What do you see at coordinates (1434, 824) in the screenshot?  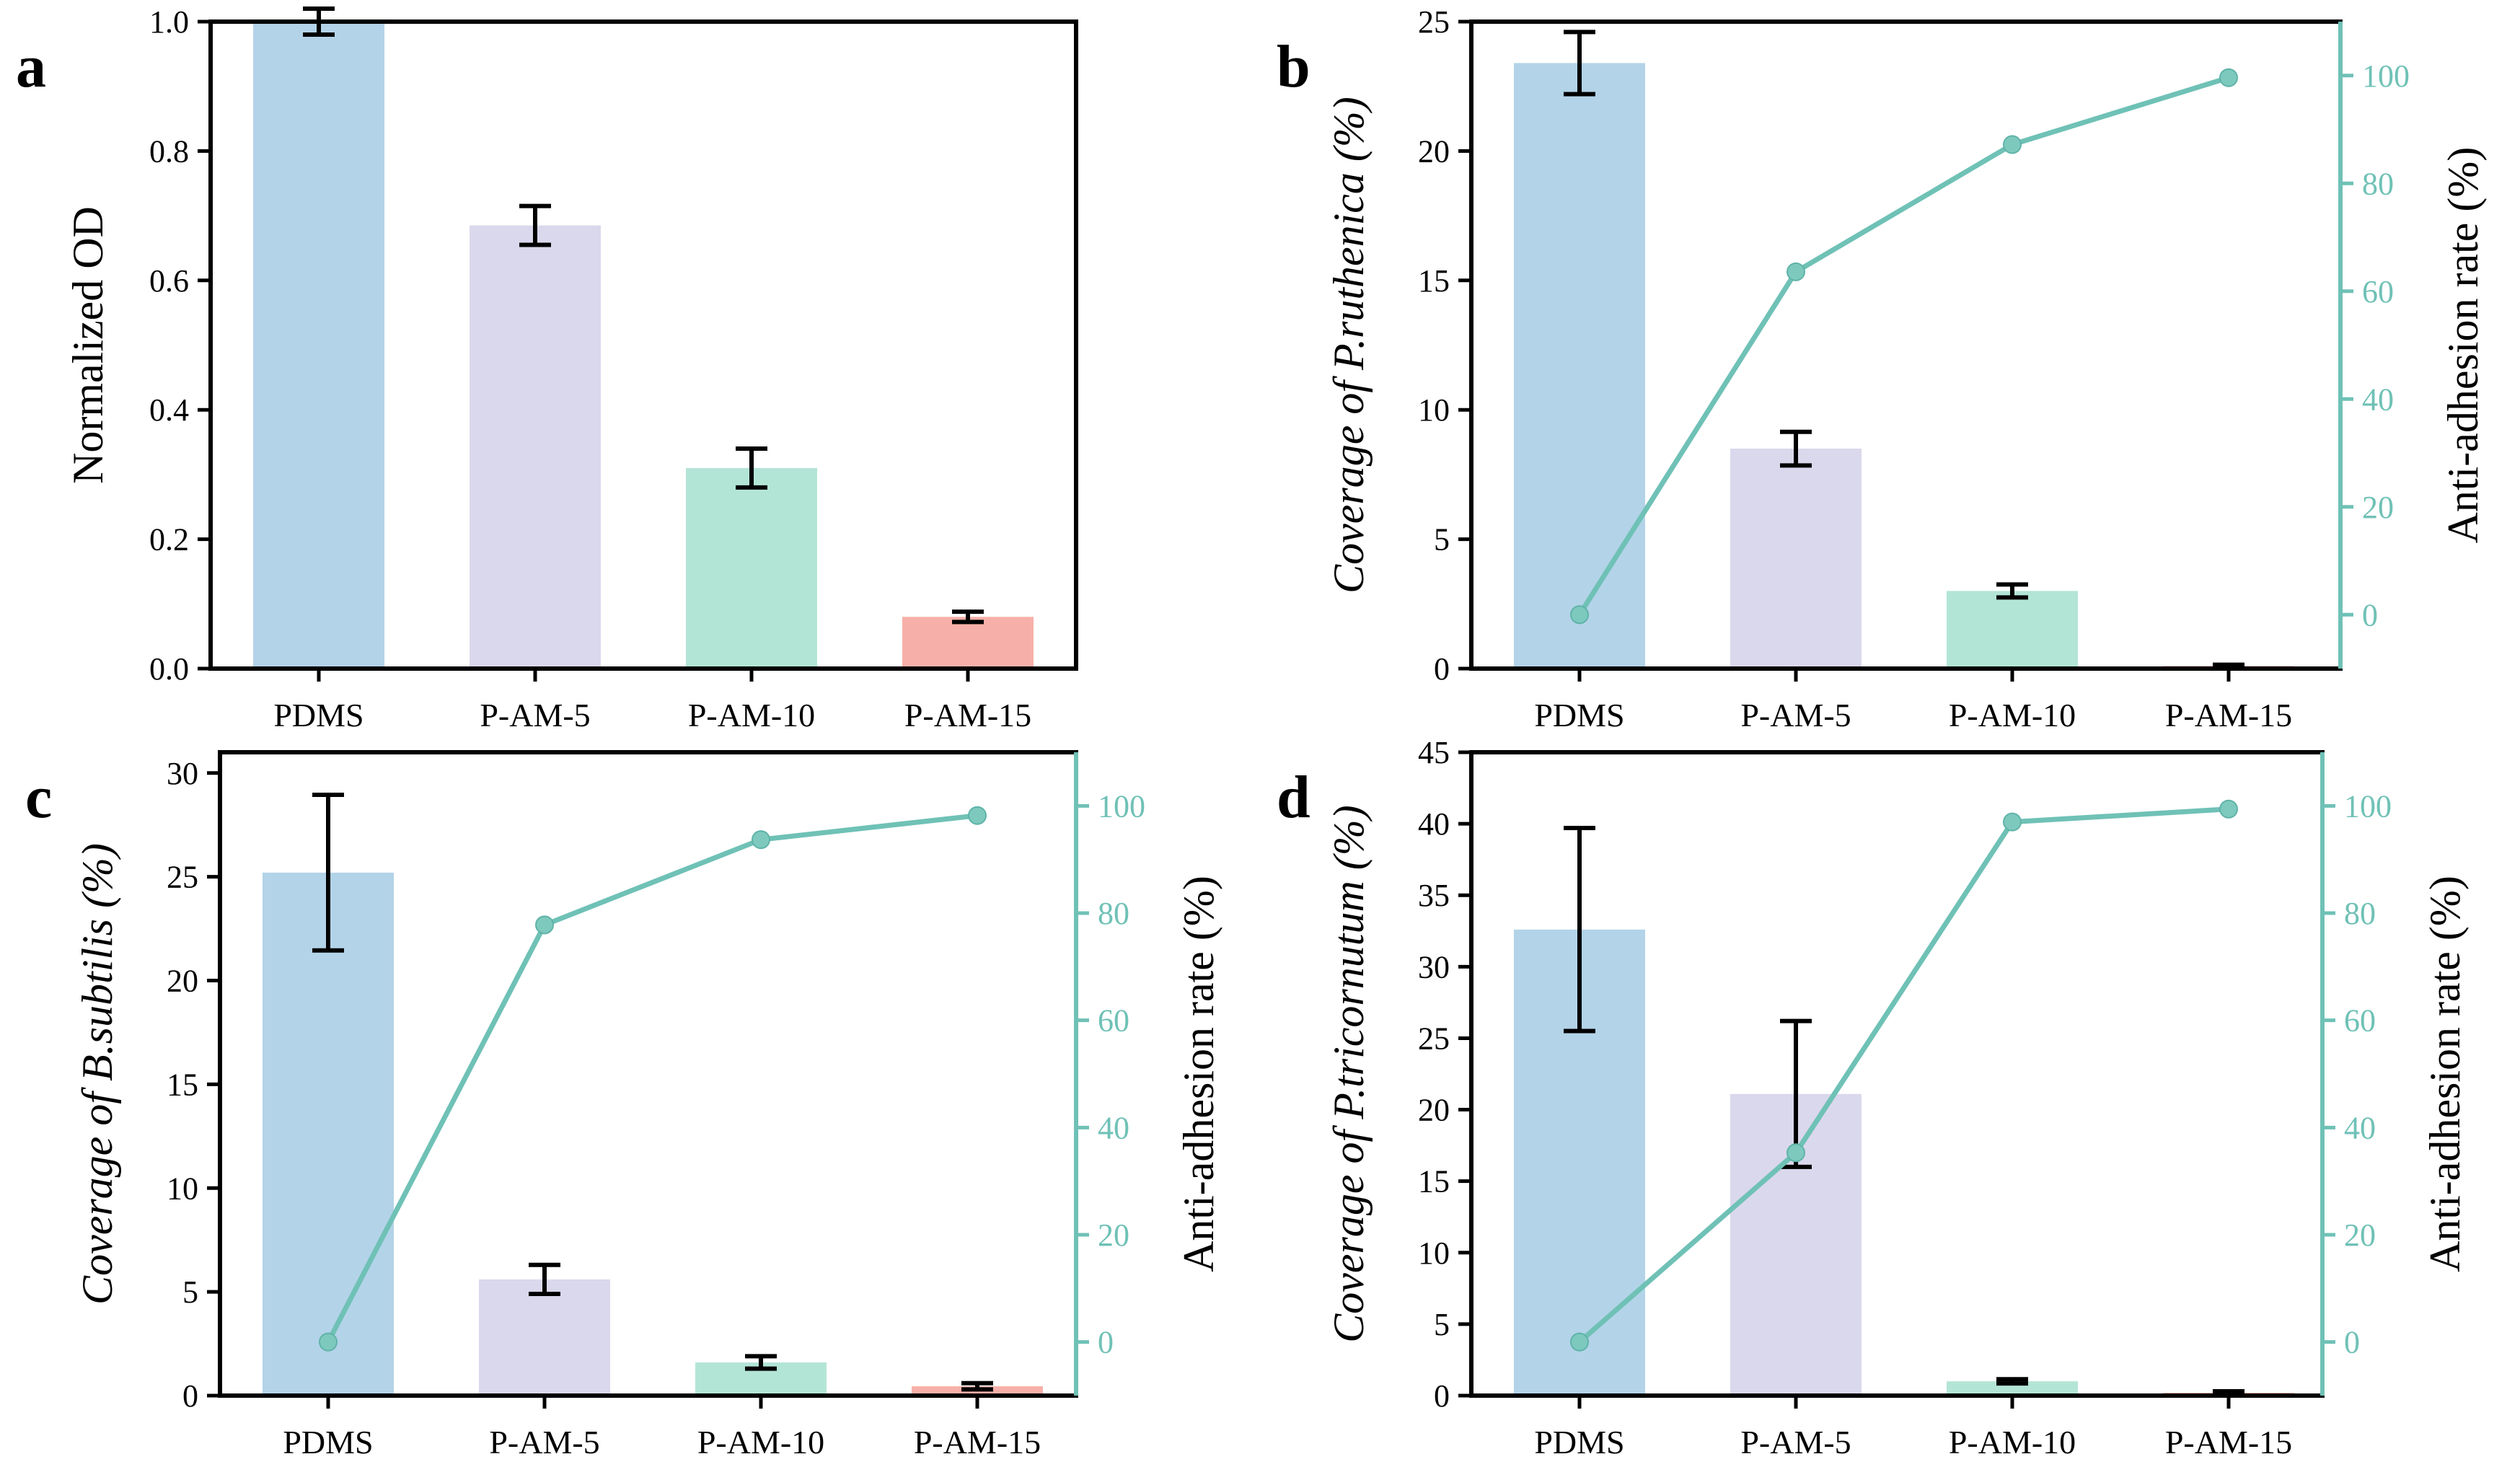 I see `y-tick-label: 40` at bounding box center [1434, 824].